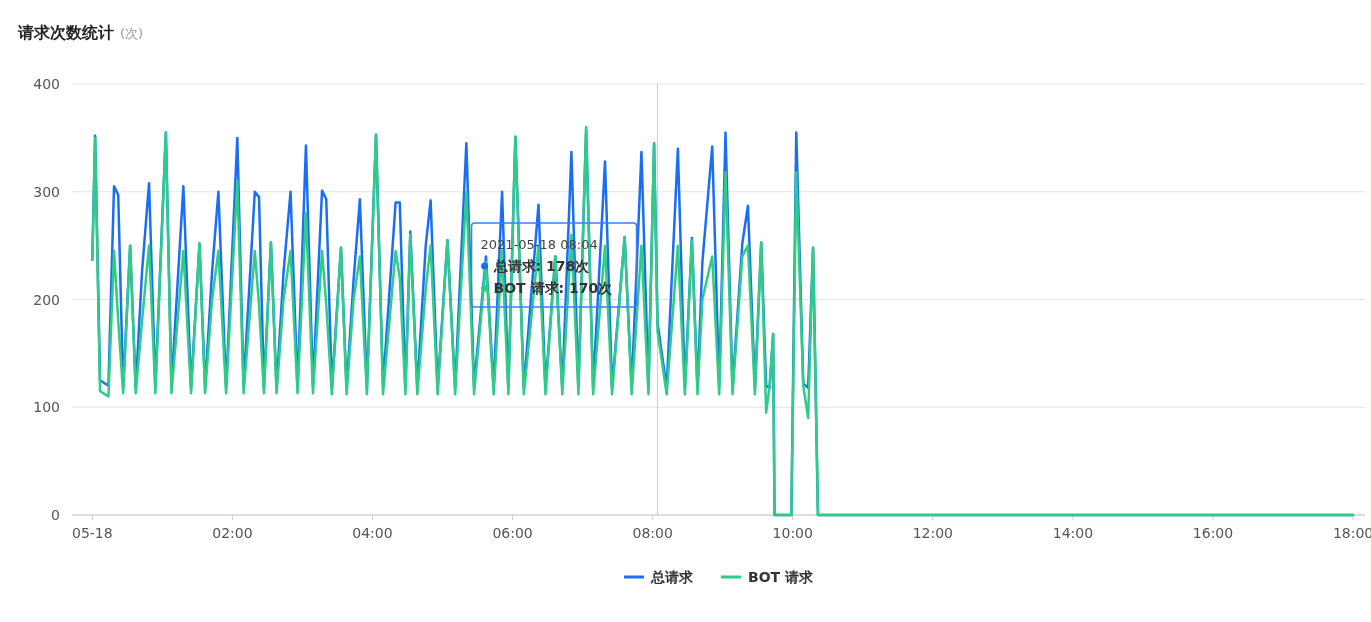 The image size is (1371, 622). Describe the element at coordinates (512, 533) in the screenshot. I see `x-tick-label: 06:00` at that location.